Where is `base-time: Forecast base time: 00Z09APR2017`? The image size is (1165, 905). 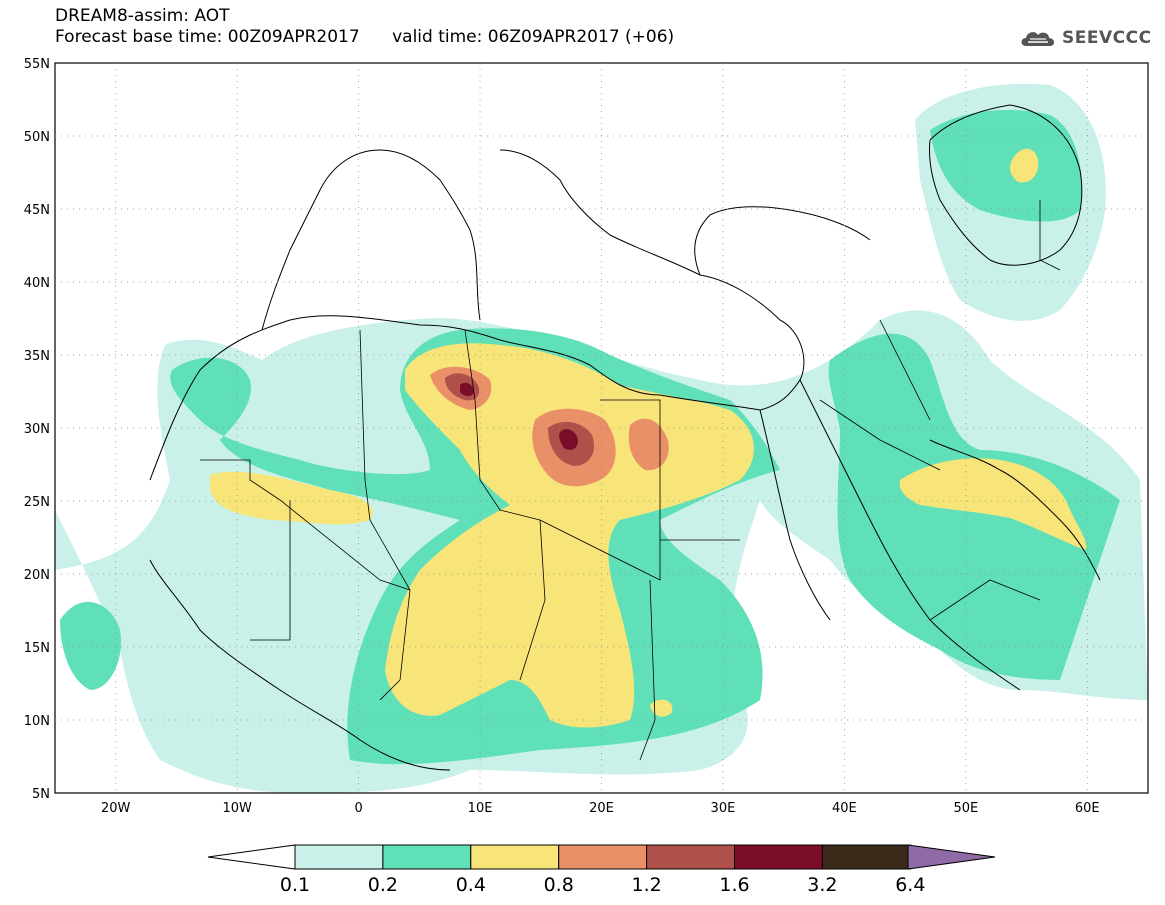
base-time: Forecast base time: 00Z09APR2017 is located at coordinates (207, 37).